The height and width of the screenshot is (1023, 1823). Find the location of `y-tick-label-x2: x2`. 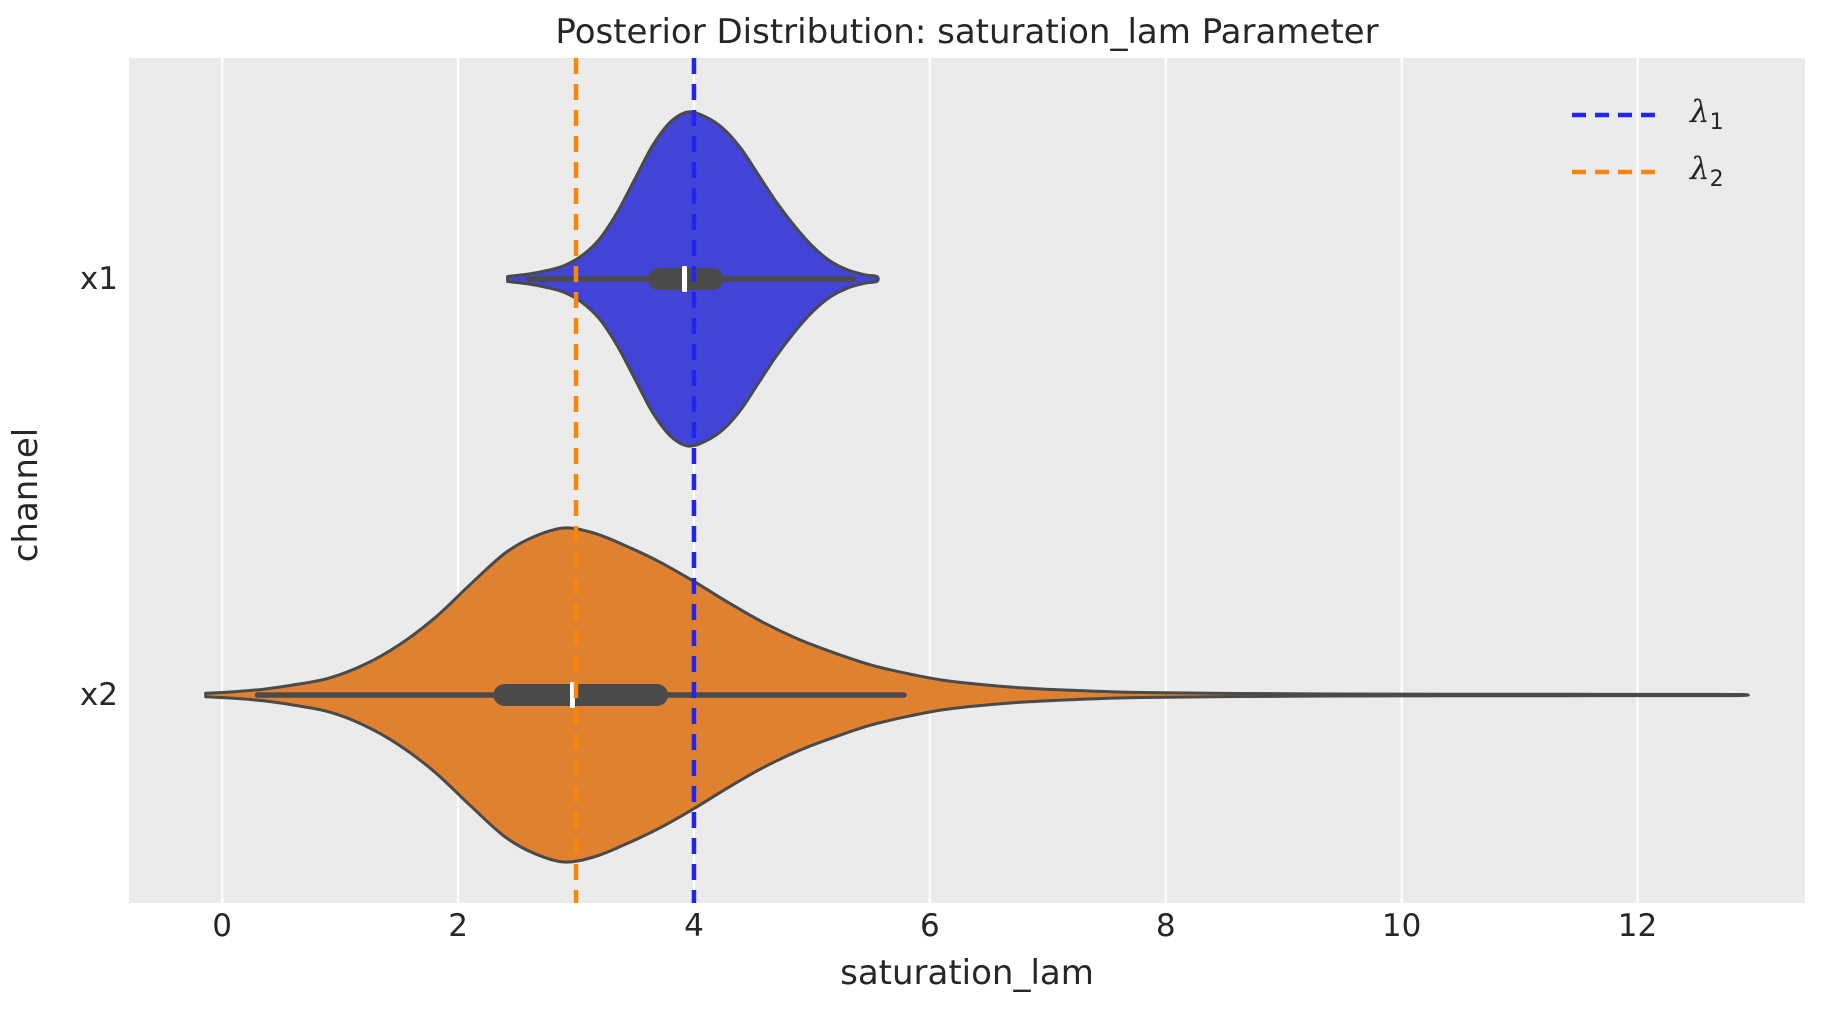

y-tick-label-x2: x2 is located at coordinates (98, 695).